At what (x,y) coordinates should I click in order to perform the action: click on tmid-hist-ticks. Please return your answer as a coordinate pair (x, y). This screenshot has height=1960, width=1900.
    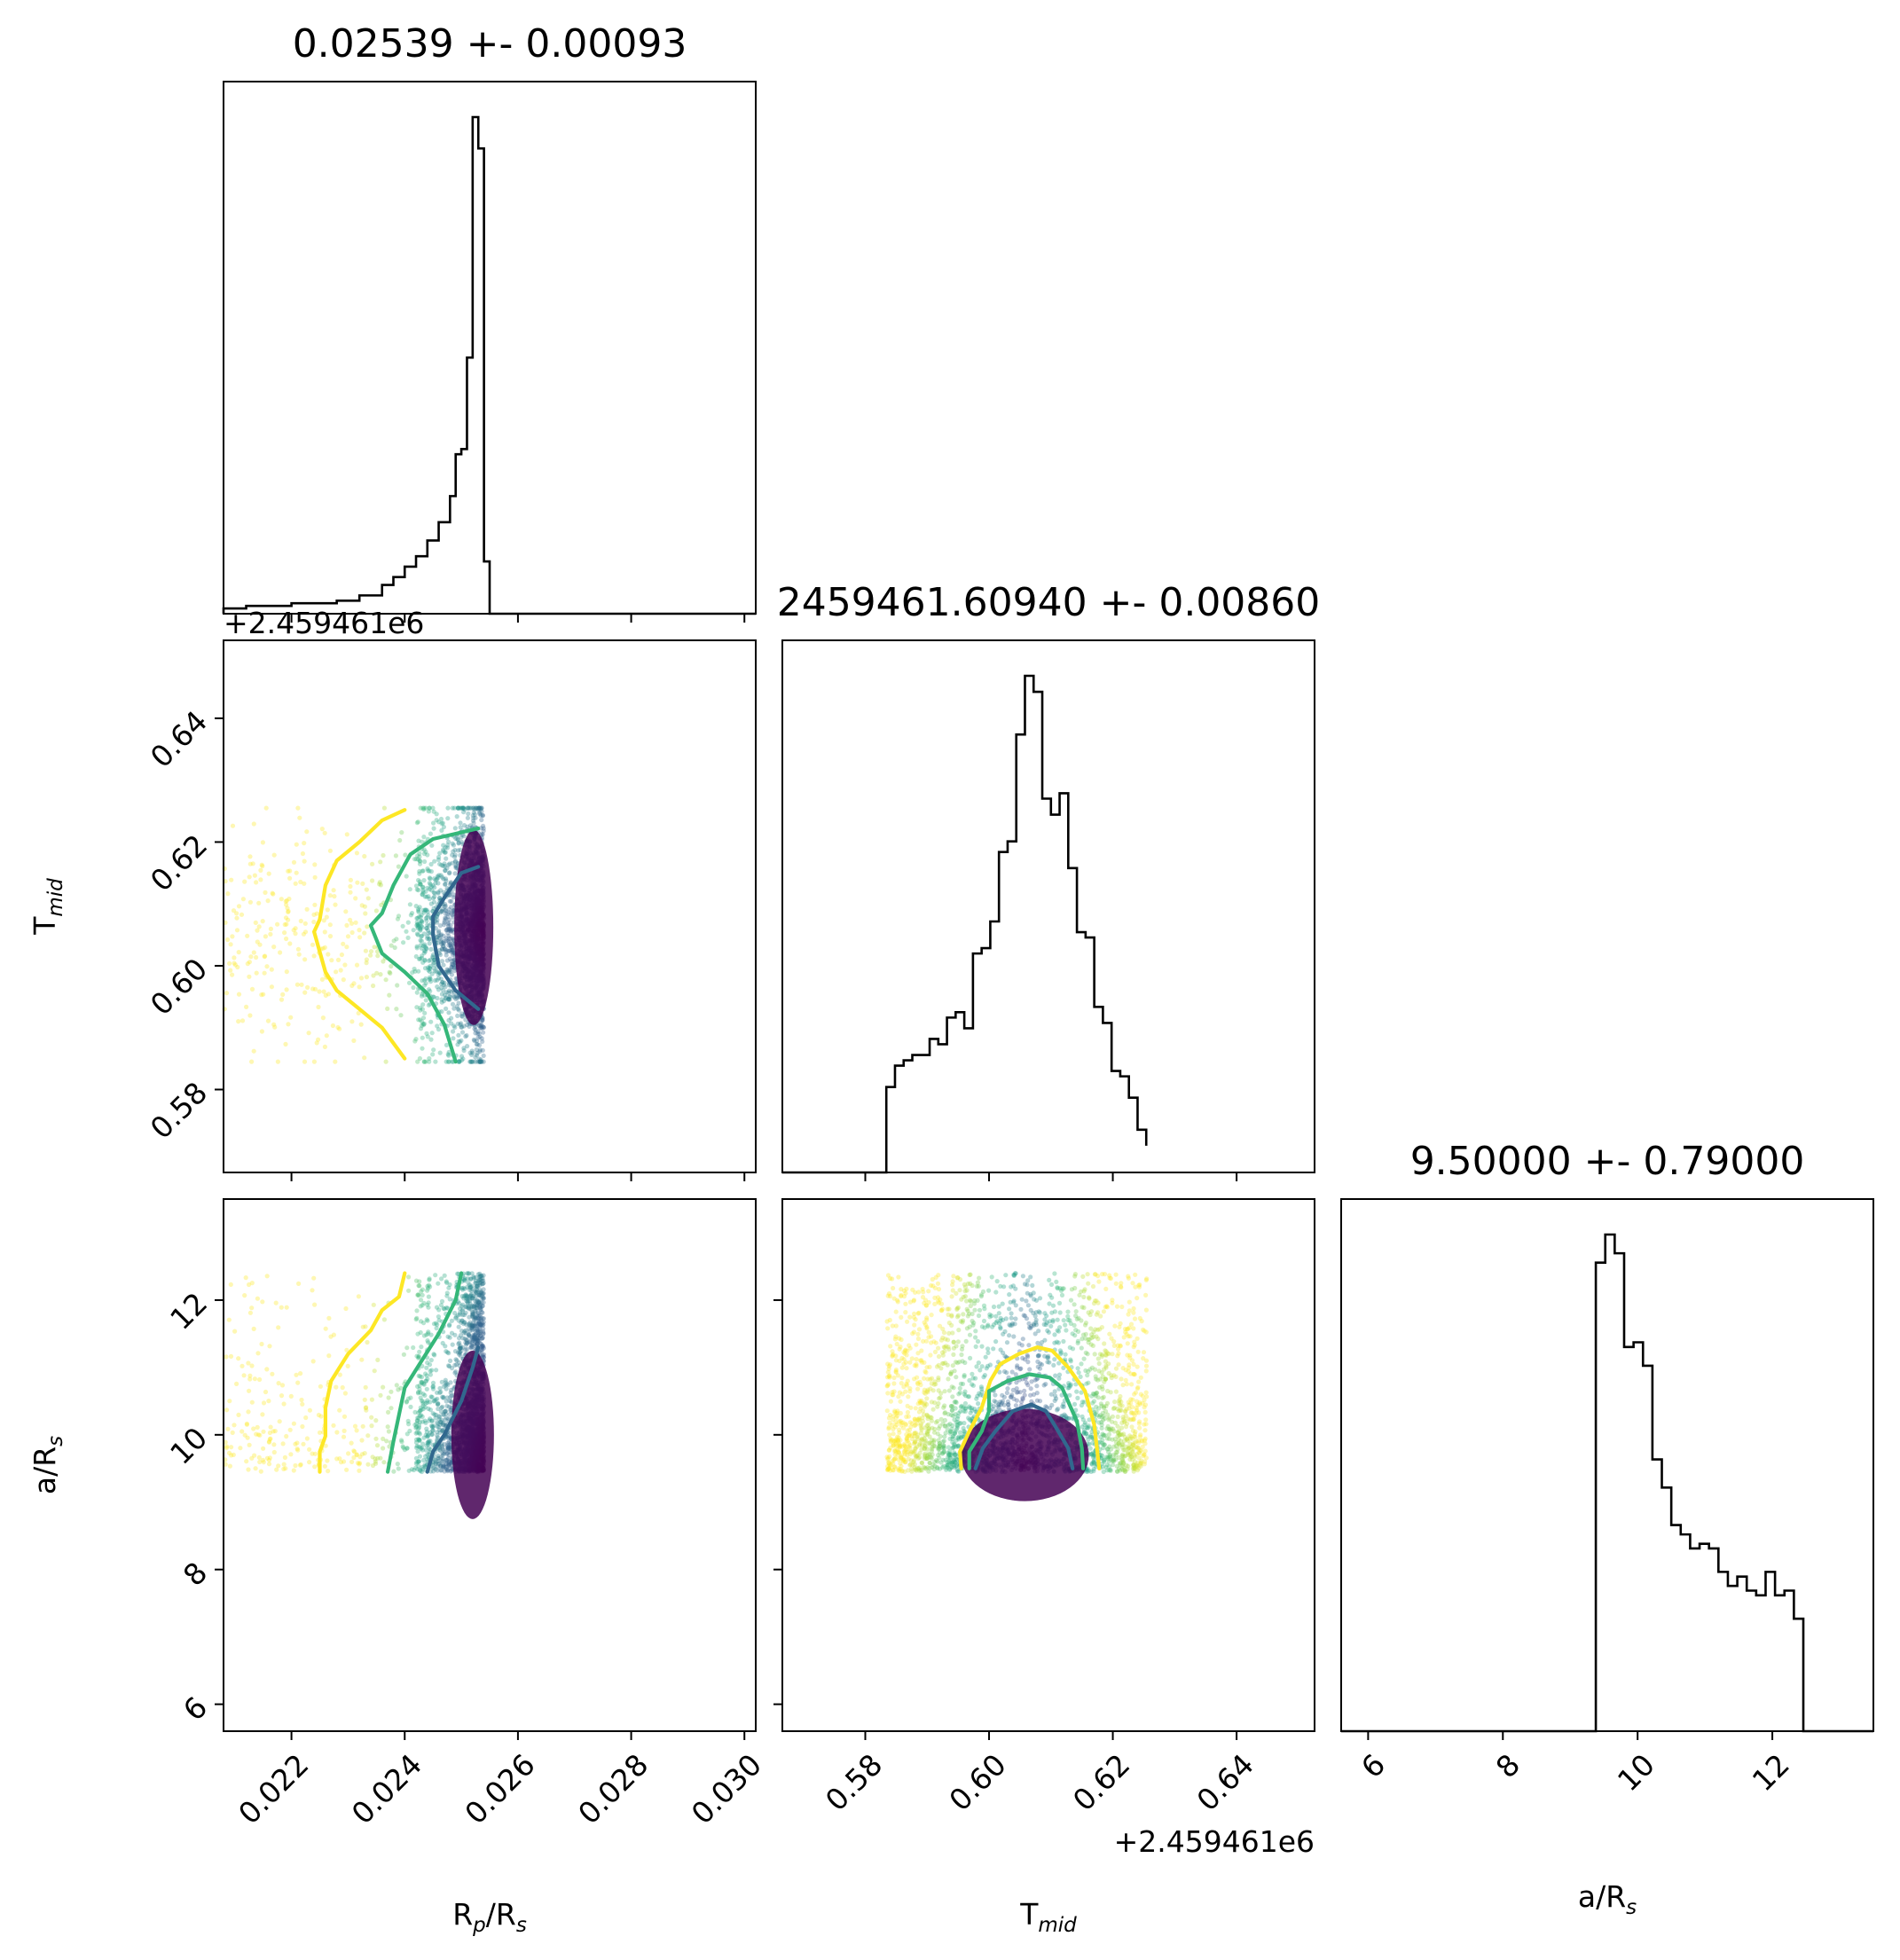
    Looking at the image, I should click on (1051, 1176).